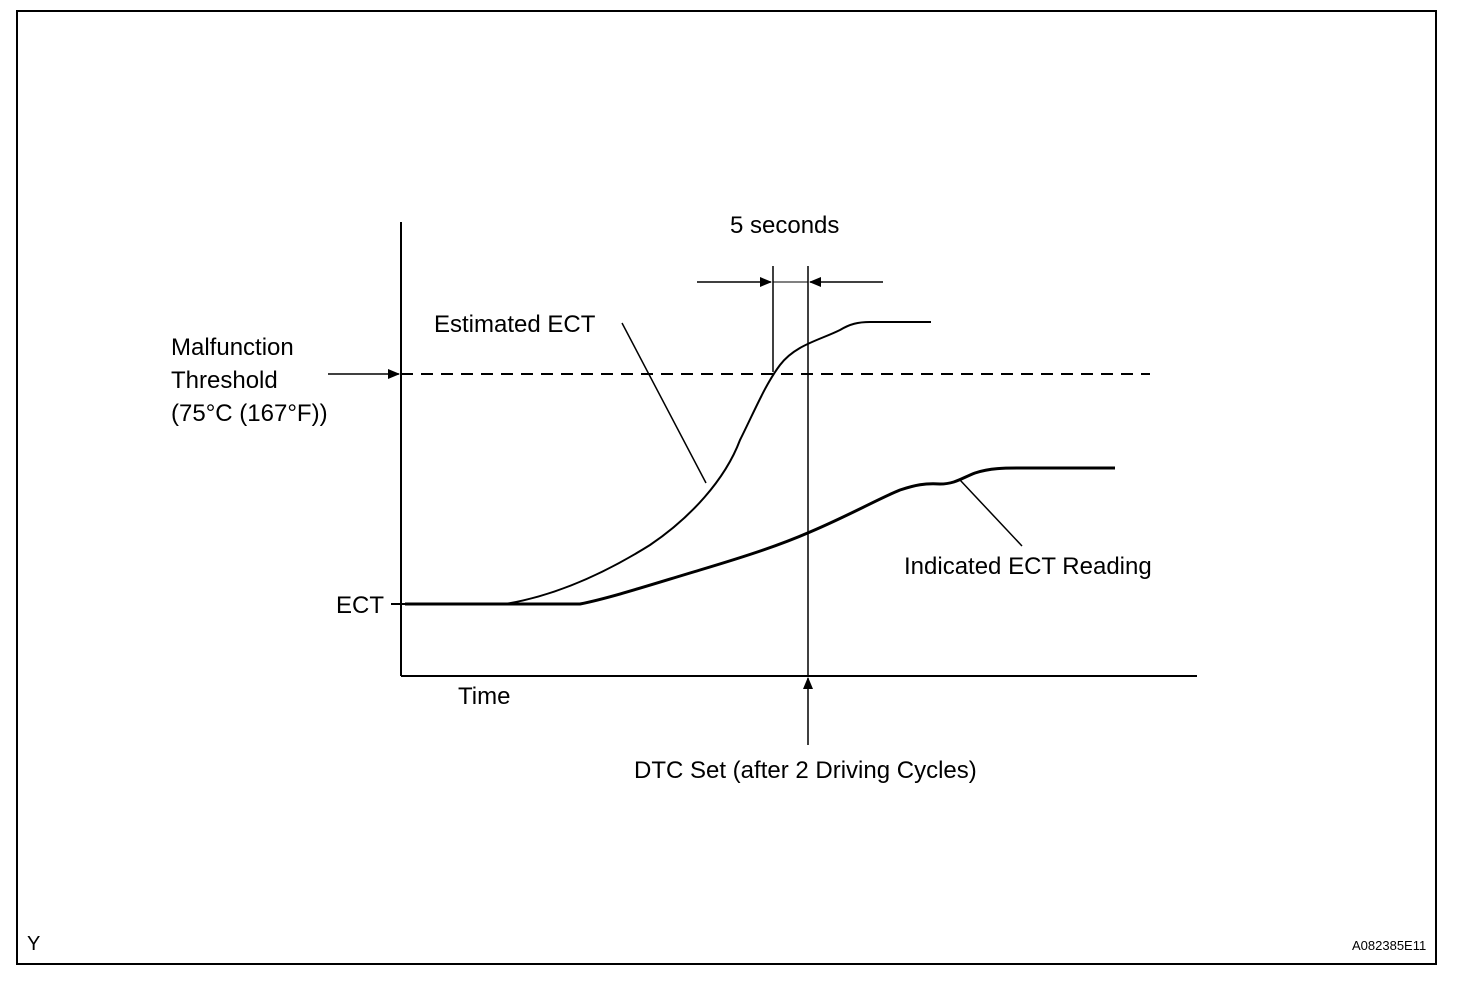 This screenshot has height=982, width=1472. I want to click on indicated-ect-label: Indicated ECT Reading, so click(1028, 566).